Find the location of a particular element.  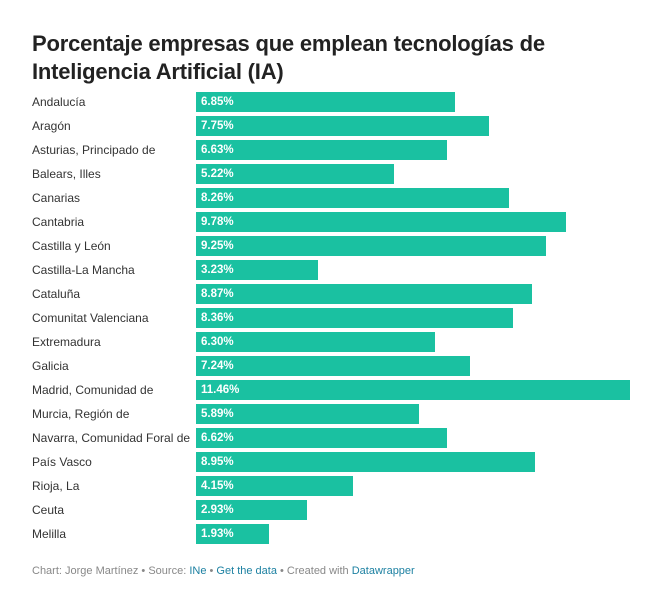

value-label: 6.63% is located at coordinates (217, 150).